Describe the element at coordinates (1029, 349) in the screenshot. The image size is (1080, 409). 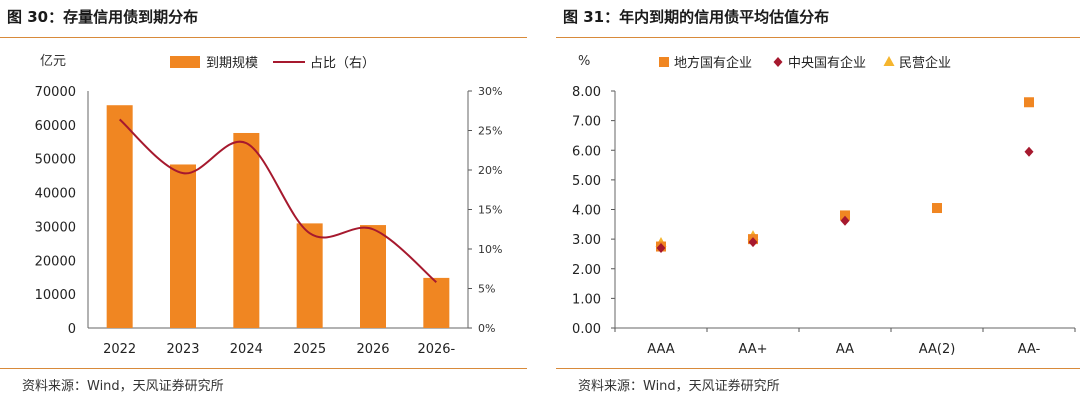
I see `x-tick-label: AA-` at that location.